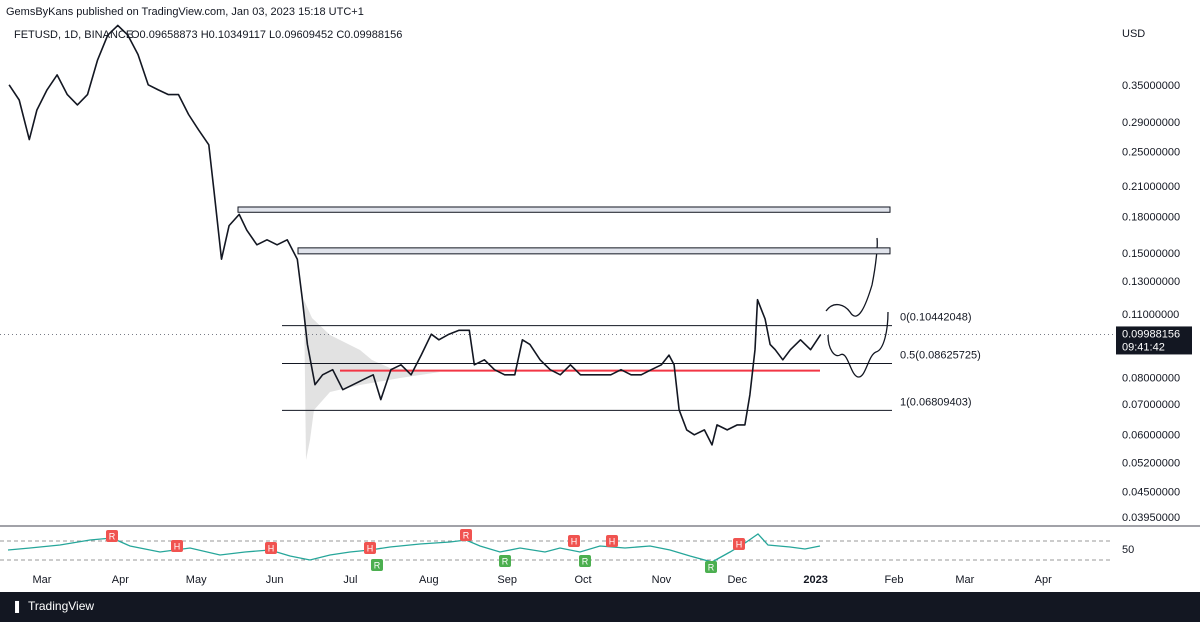 This screenshot has width=1200, height=622. What do you see at coordinates (1133, 34) in the screenshot?
I see `y-axis-label: USD` at bounding box center [1133, 34].